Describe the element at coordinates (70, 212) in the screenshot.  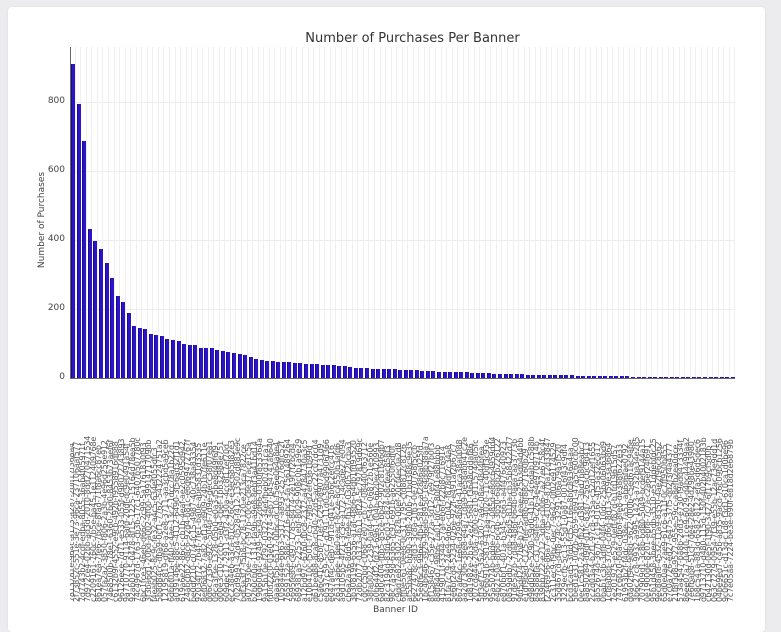
I see `y-axis-line` at that location.